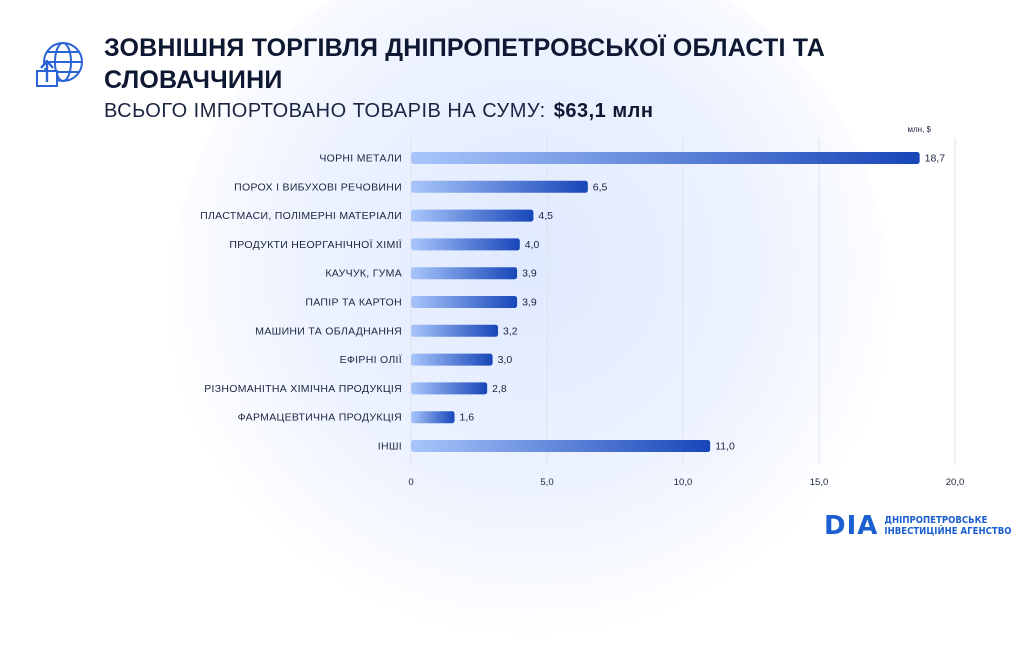  Describe the element at coordinates (303, 389) in the screenshot. I see `category-label: РІЗНОМАНІТНА ХІМІЧНА ПРОДУКЦІЯ` at that location.